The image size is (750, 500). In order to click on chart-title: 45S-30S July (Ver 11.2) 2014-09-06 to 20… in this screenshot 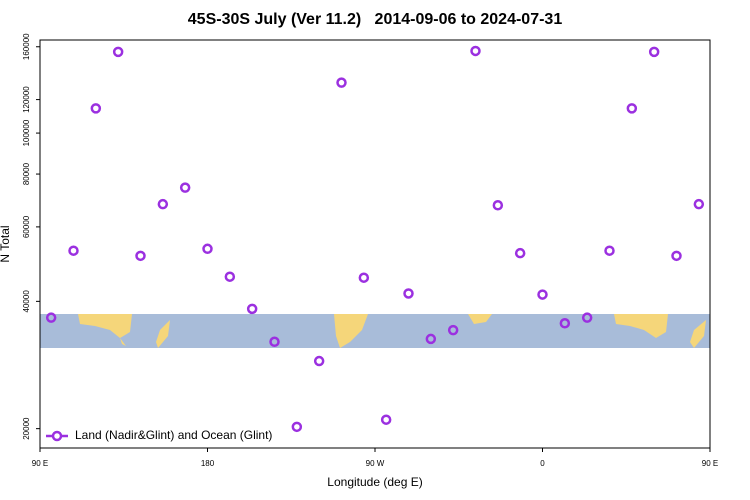, I will do `click(375, 19)`.